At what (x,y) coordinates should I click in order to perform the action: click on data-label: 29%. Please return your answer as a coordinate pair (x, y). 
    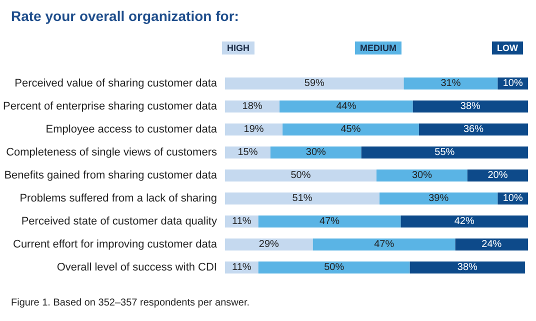
    Looking at the image, I should click on (269, 244).